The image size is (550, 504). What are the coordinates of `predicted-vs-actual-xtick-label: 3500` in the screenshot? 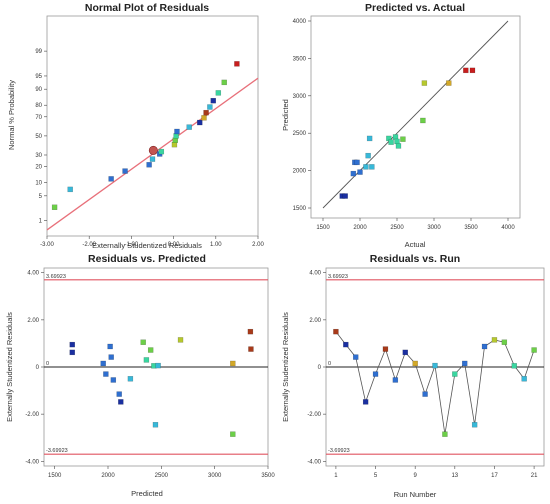 It's located at (471, 228).